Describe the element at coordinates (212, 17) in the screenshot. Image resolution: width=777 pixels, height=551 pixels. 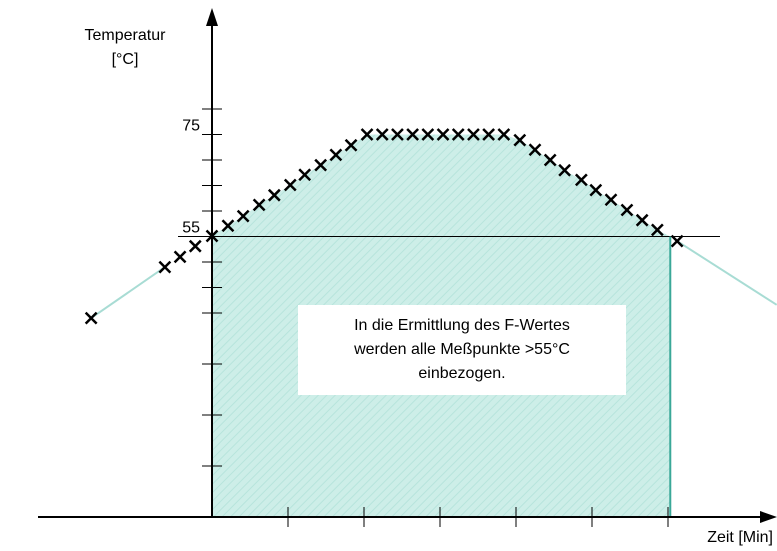
I see `y-axis-arrow` at that location.